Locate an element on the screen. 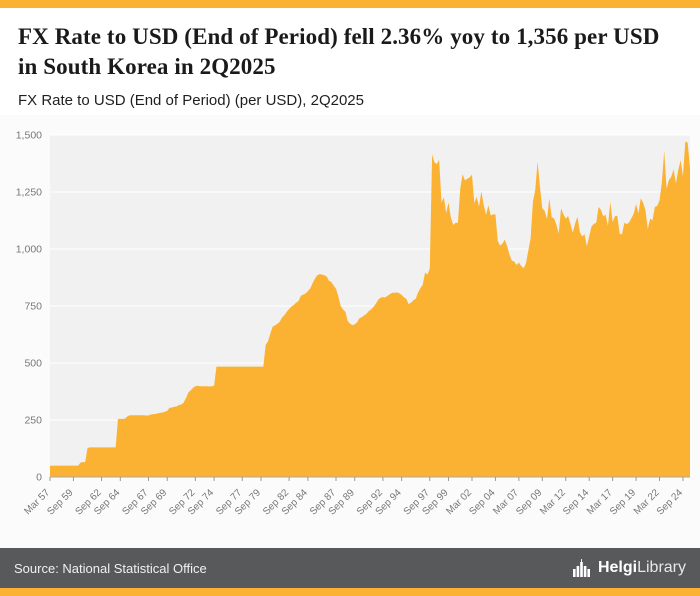 This screenshot has width=700, height=596. svg-text: Sep 19 is located at coordinates (623, 502).